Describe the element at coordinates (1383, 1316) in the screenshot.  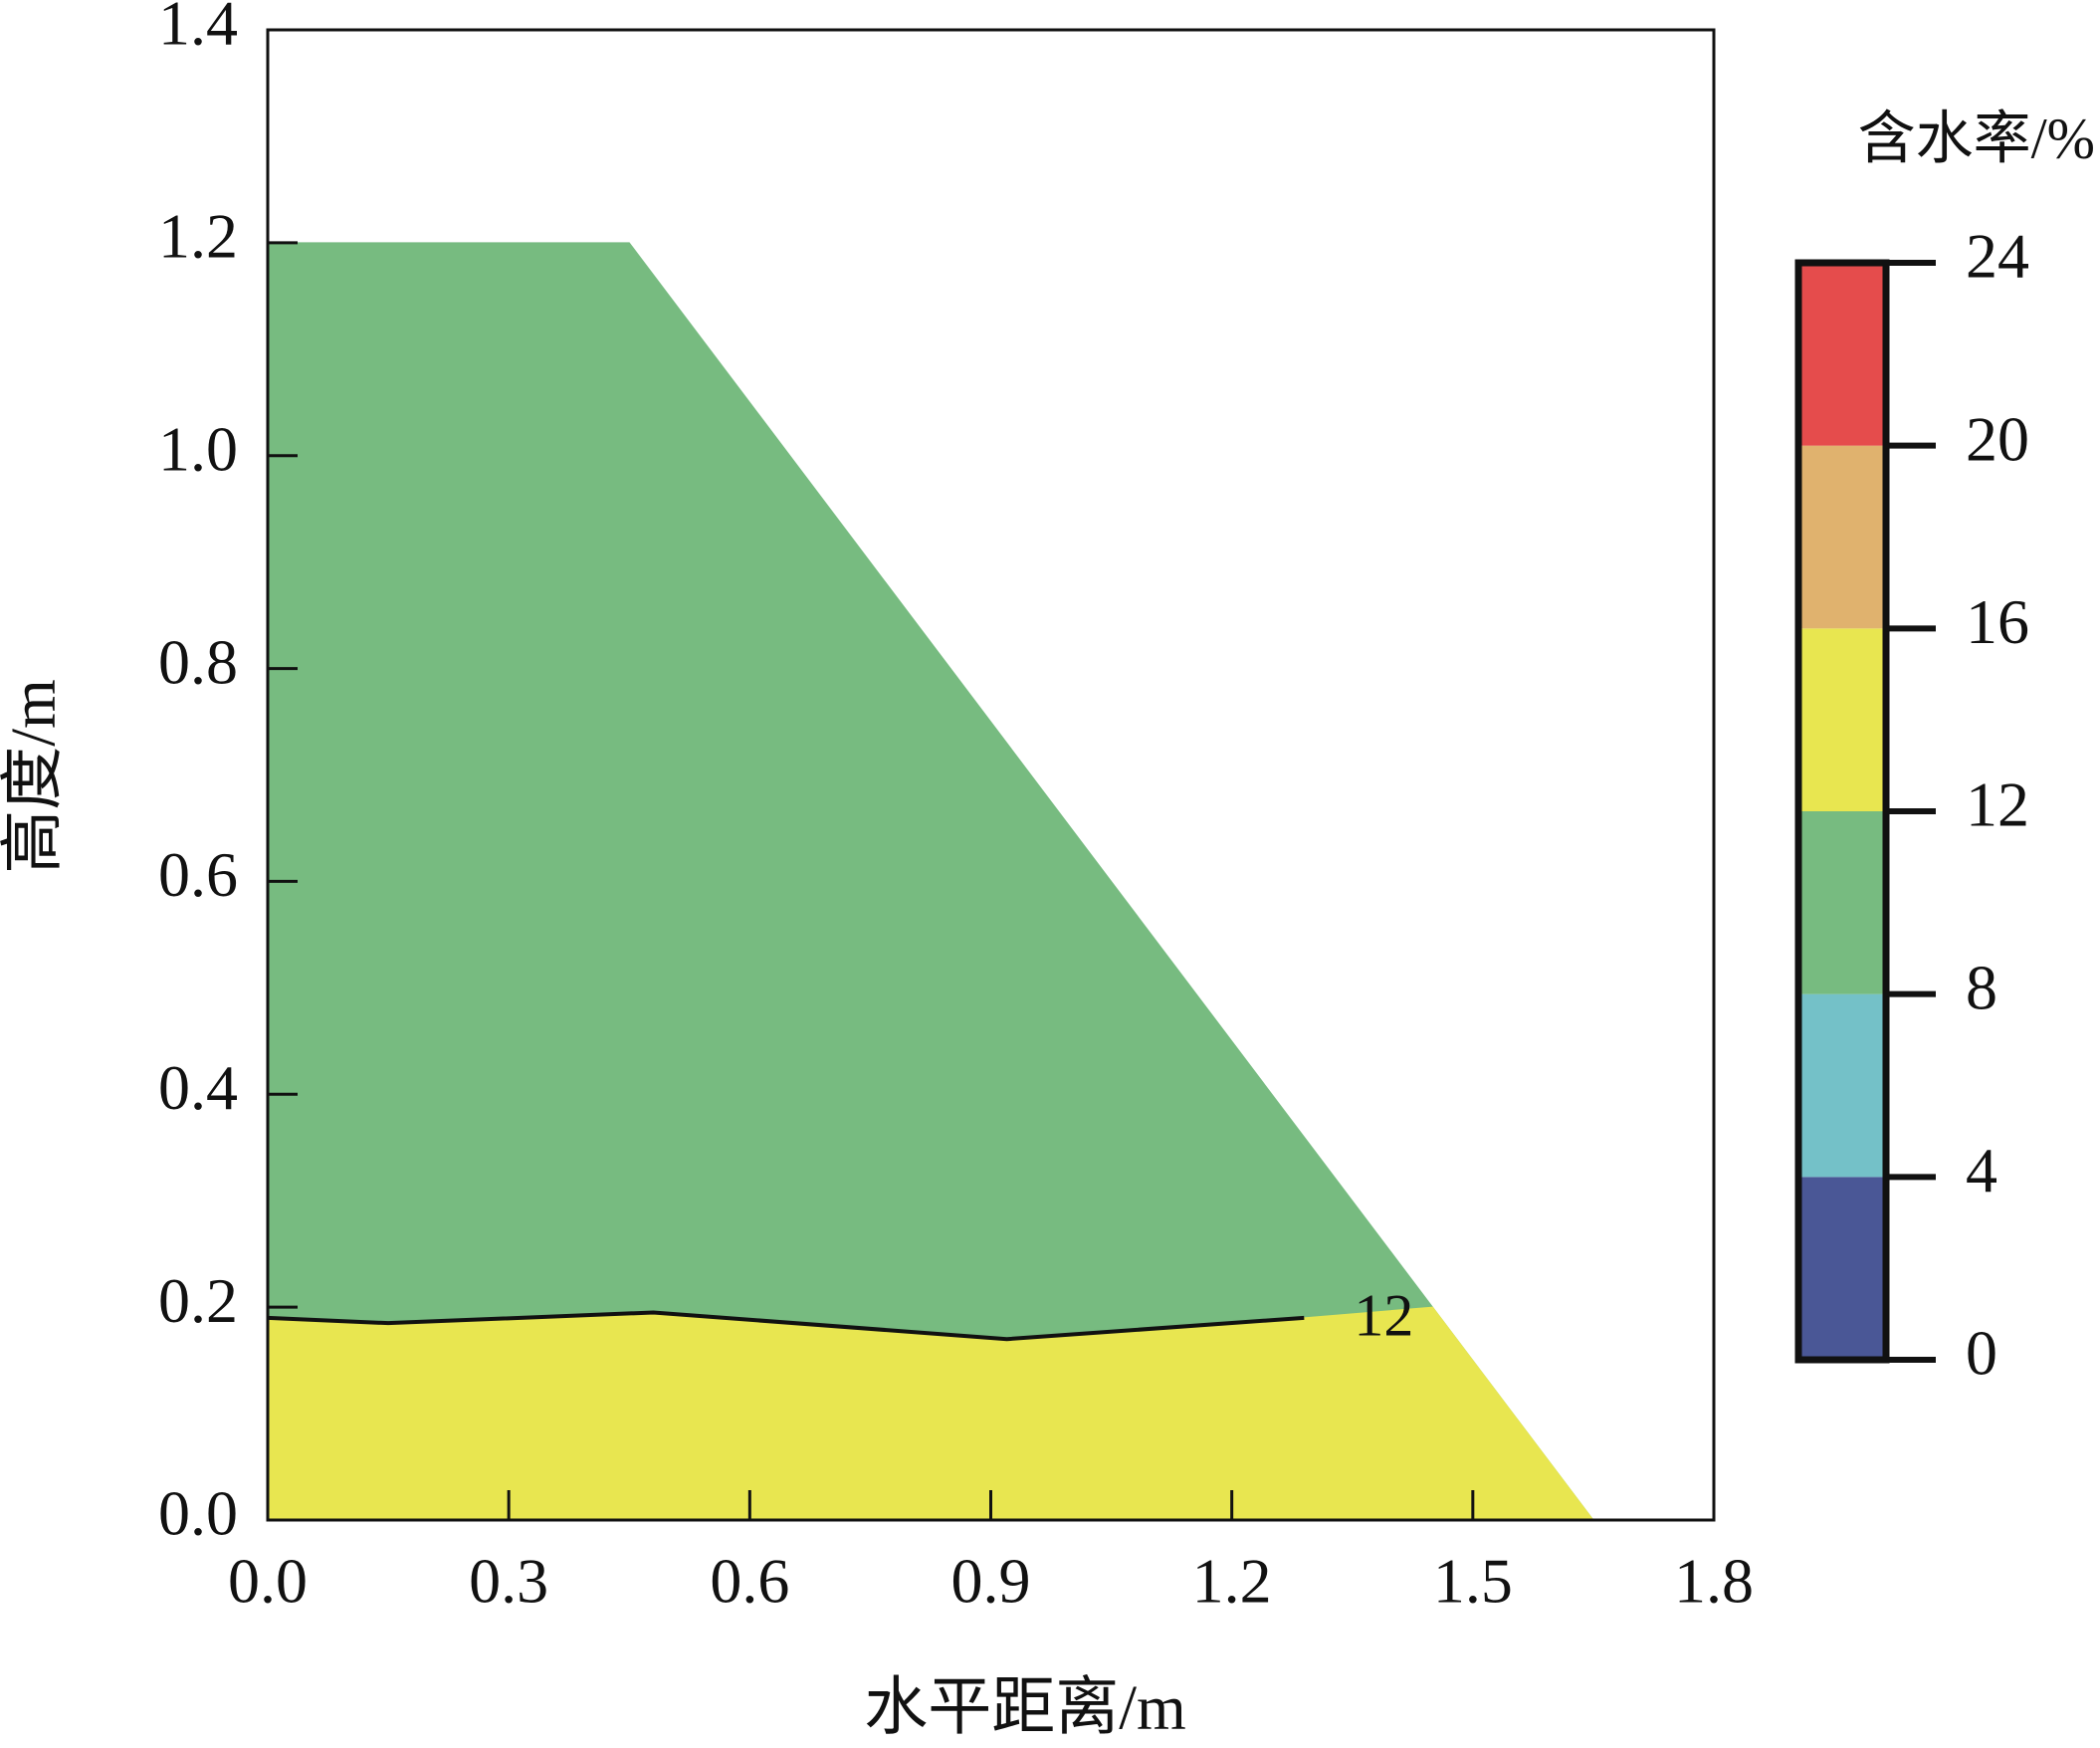
I see `contour-label: 12` at that location.